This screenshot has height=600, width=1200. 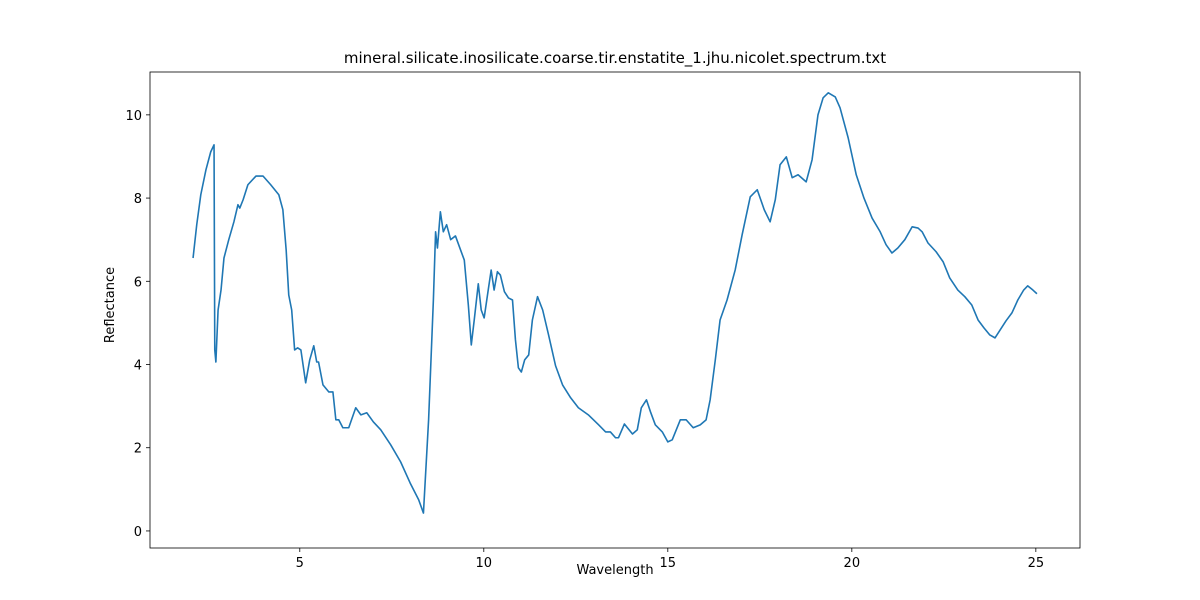 What do you see at coordinates (138, 449) in the screenshot?
I see `y-tick-label: 2` at bounding box center [138, 449].